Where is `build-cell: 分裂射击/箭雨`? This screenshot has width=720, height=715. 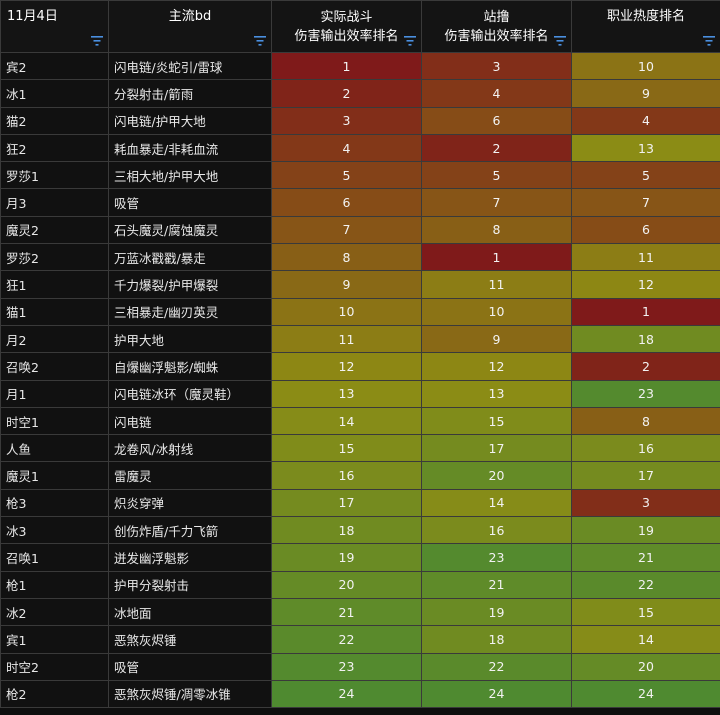 build-cell: 分裂射击/箭雨 is located at coordinates (190, 93).